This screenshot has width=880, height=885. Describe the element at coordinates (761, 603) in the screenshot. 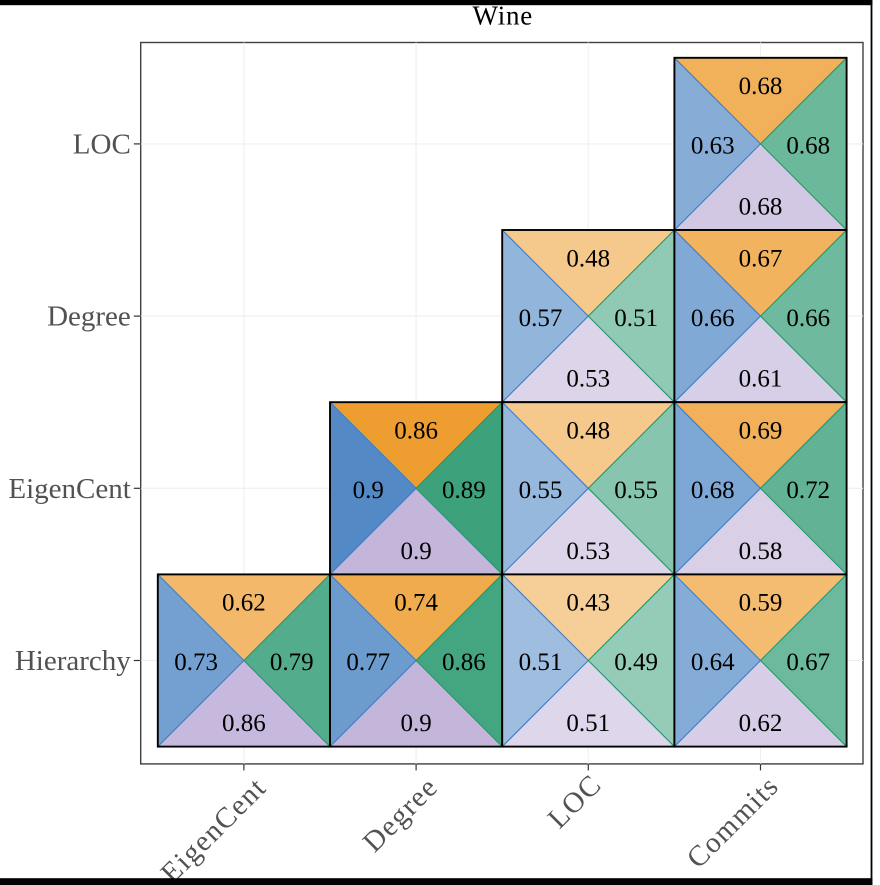

I see `svg-text: 0.59` at that location.